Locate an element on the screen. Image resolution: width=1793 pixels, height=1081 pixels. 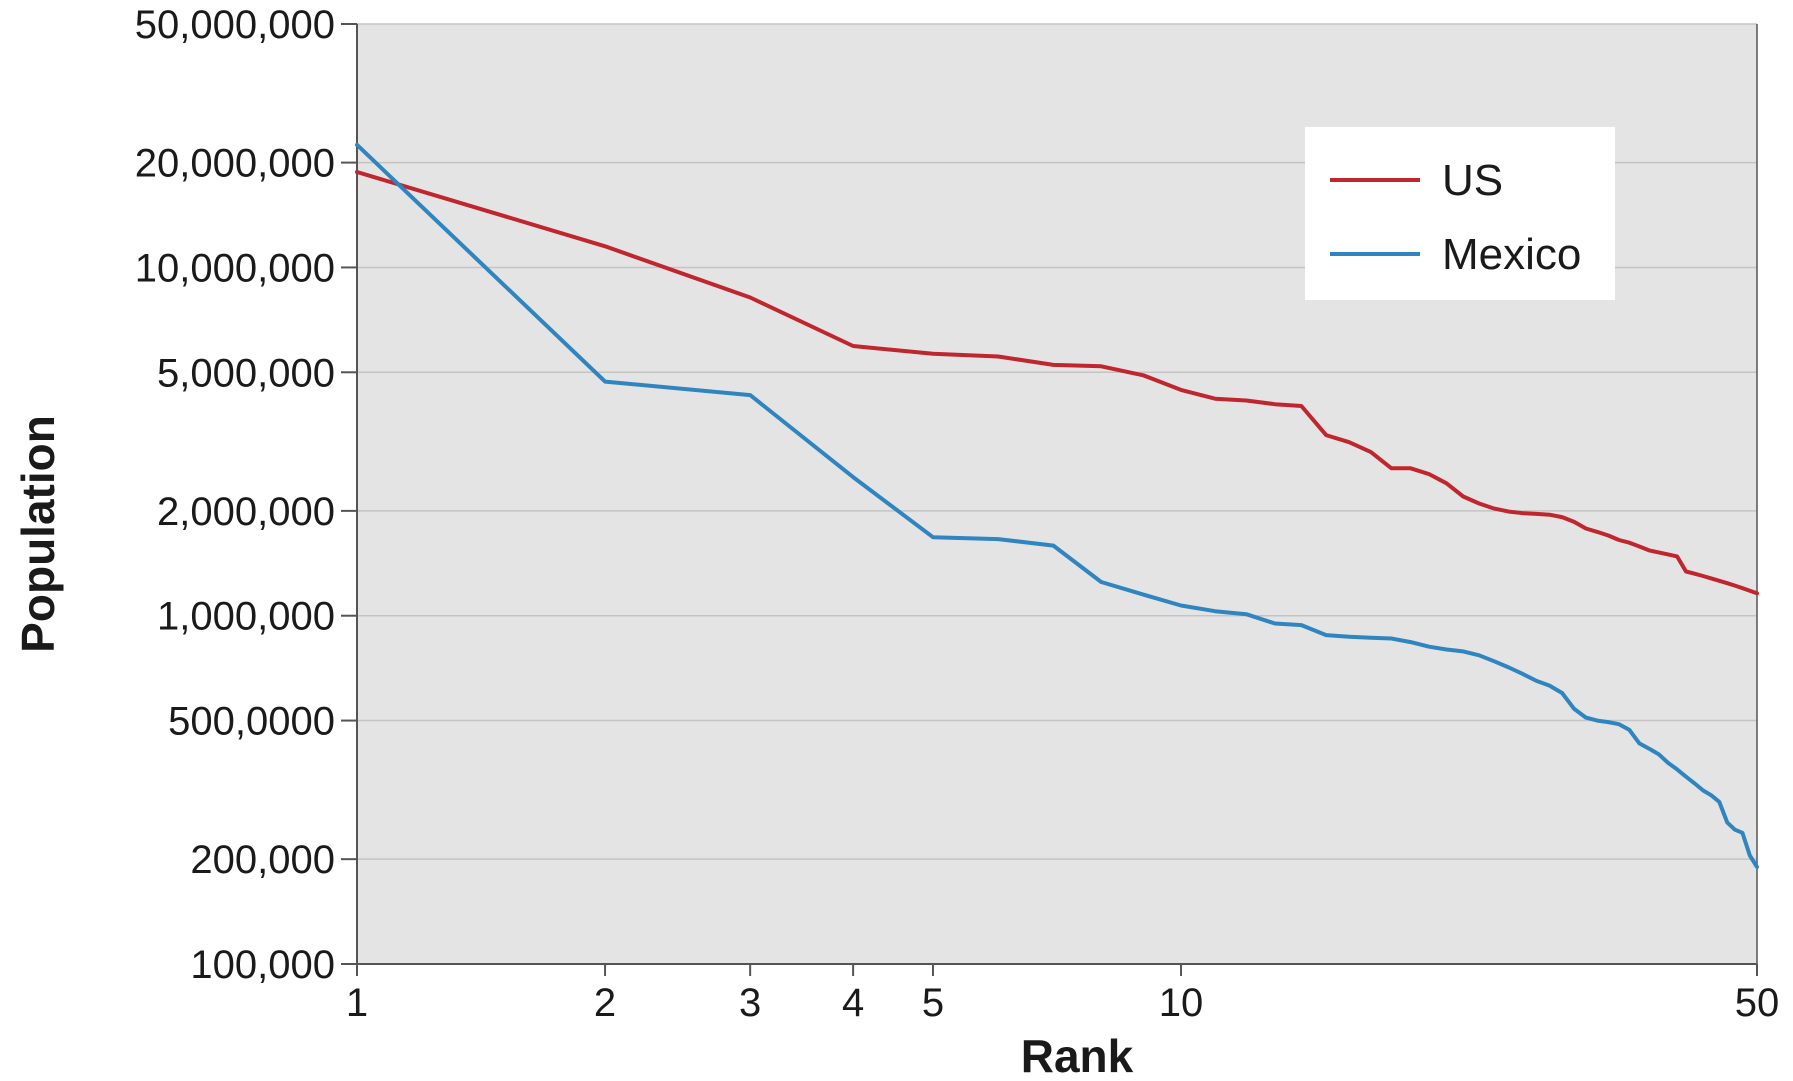
y-tick-label: 1,000,000 is located at coordinates (246, 617).